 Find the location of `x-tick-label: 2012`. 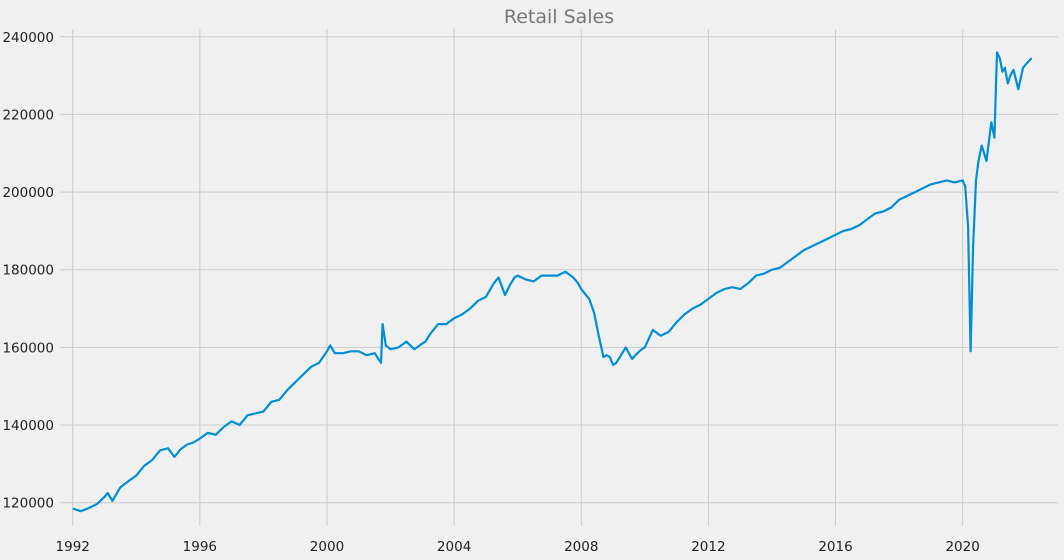

x-tick-label: 2012 is located at coordinates (708, 547).